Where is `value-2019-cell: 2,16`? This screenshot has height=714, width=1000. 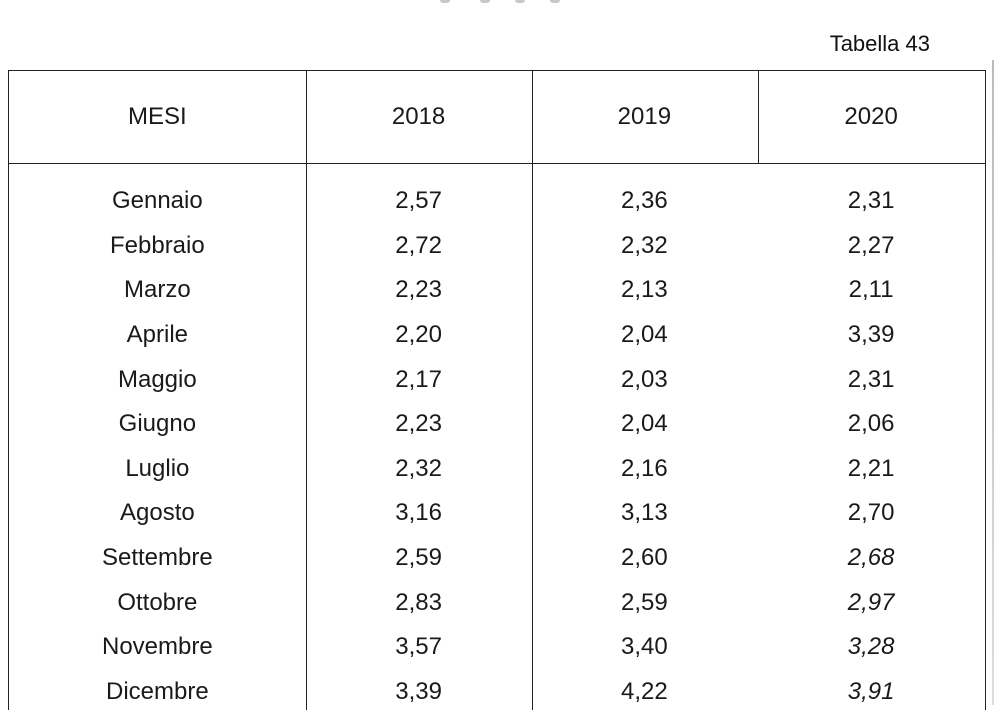 value-2019-cell: 2,16 is located at coordinates (644, 468).